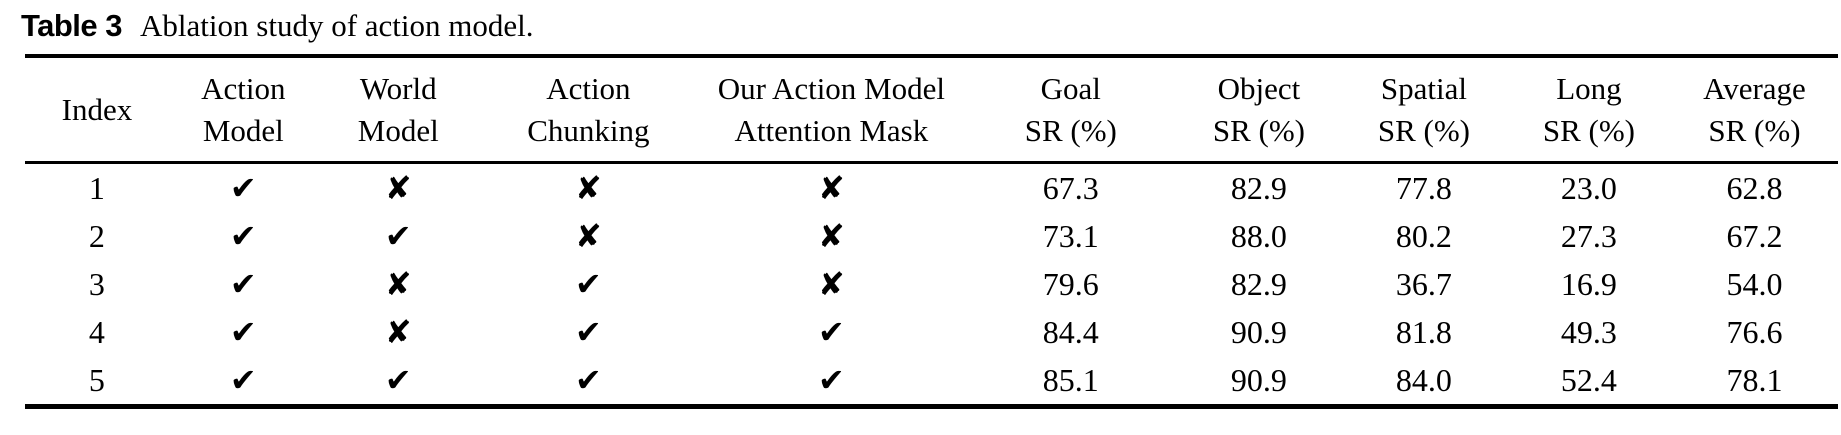  What do you see at coordinates (1588, 110) in the screenshot?
I see `column-header-long-sr: Long SR (%)` at bounding box center [1588, 110].